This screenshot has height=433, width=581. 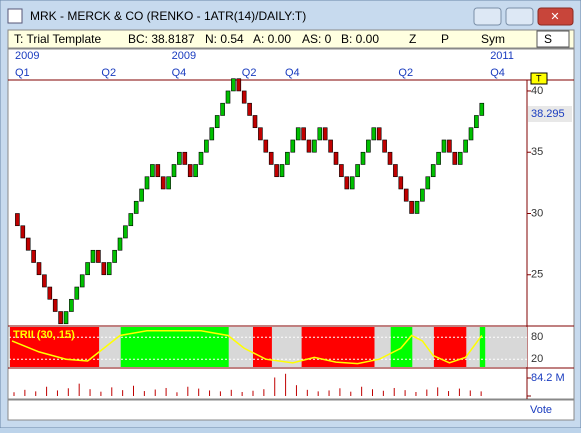 What do you see at coordinates (15, 16) in the screenshot?
I see `app-icon` at bounding box center [15, 16].